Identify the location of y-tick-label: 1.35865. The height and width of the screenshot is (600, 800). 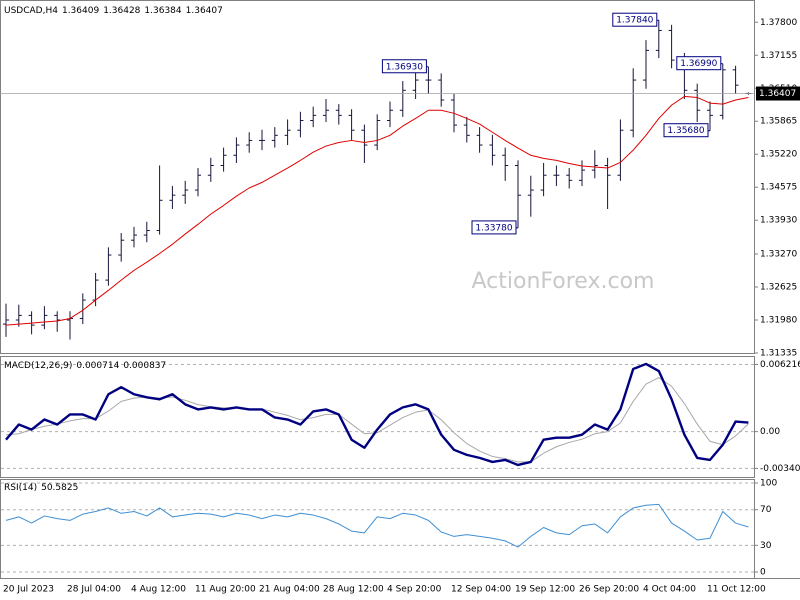
(778, 122).